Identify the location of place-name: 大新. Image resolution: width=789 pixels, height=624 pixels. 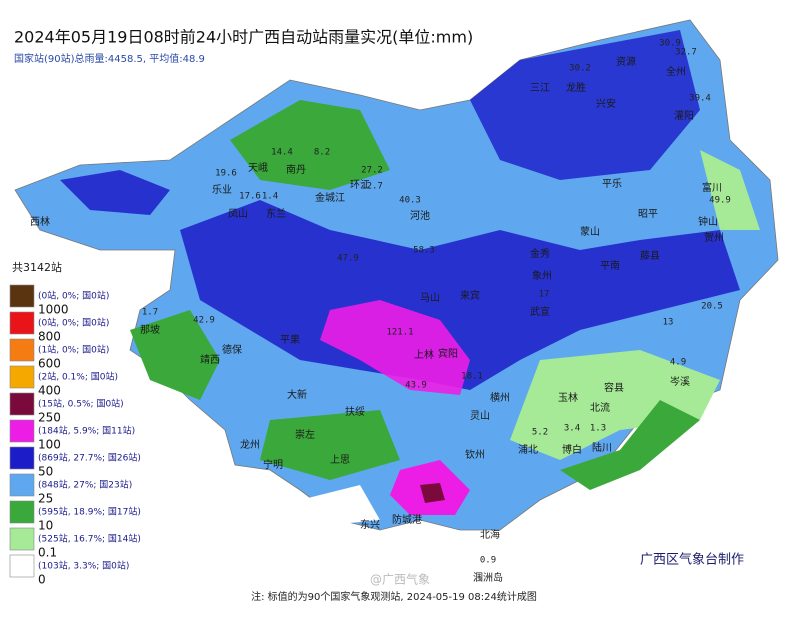
(297, 394).